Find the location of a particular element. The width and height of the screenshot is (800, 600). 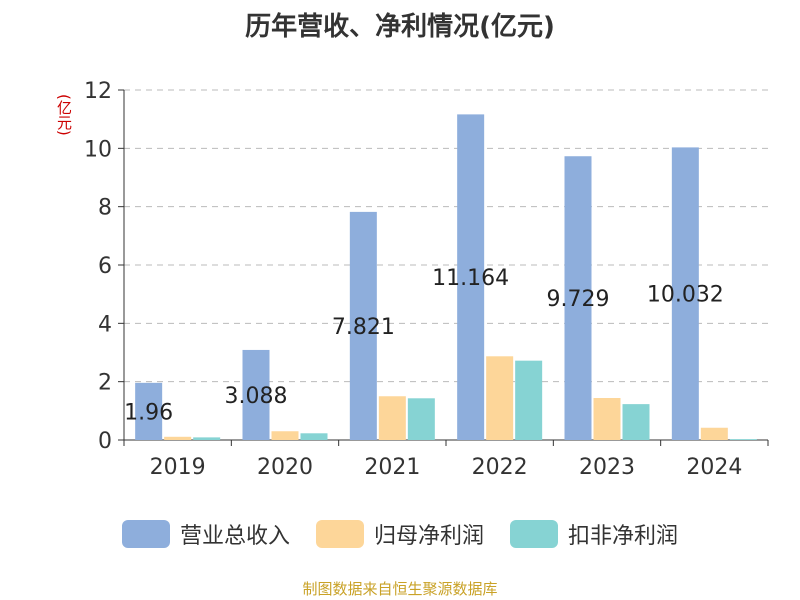

x-tick-label: 2023 is located at coordinates (607, 467).